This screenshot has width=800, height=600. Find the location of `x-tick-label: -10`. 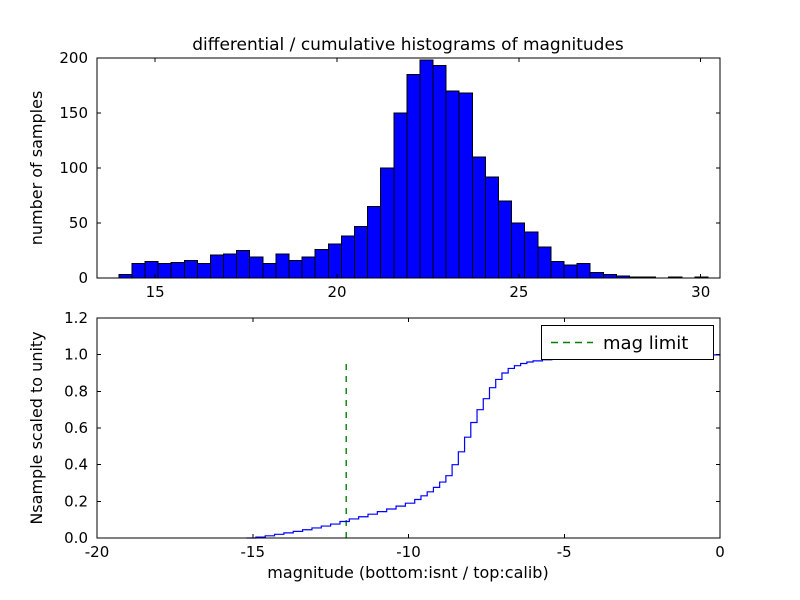

x-tick-label: -10 is located at coordinates (408, 552).